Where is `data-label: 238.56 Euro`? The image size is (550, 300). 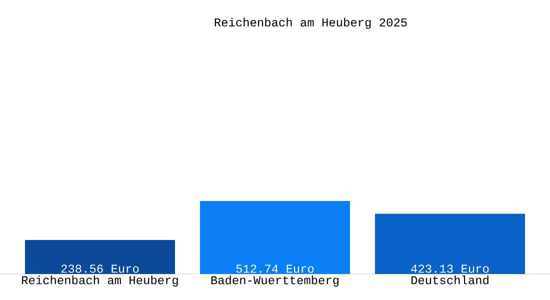 data-label: 238.56 Euro is located at coordinates (100, 268).